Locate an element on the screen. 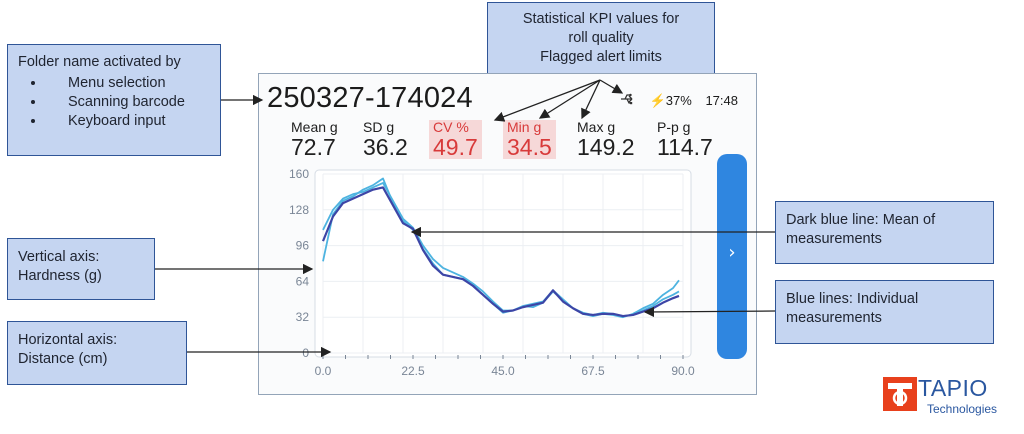 Image resolution: width=1024 pixels, height=434 pixels. next-page-button: › is located at coordinates (732, 256).